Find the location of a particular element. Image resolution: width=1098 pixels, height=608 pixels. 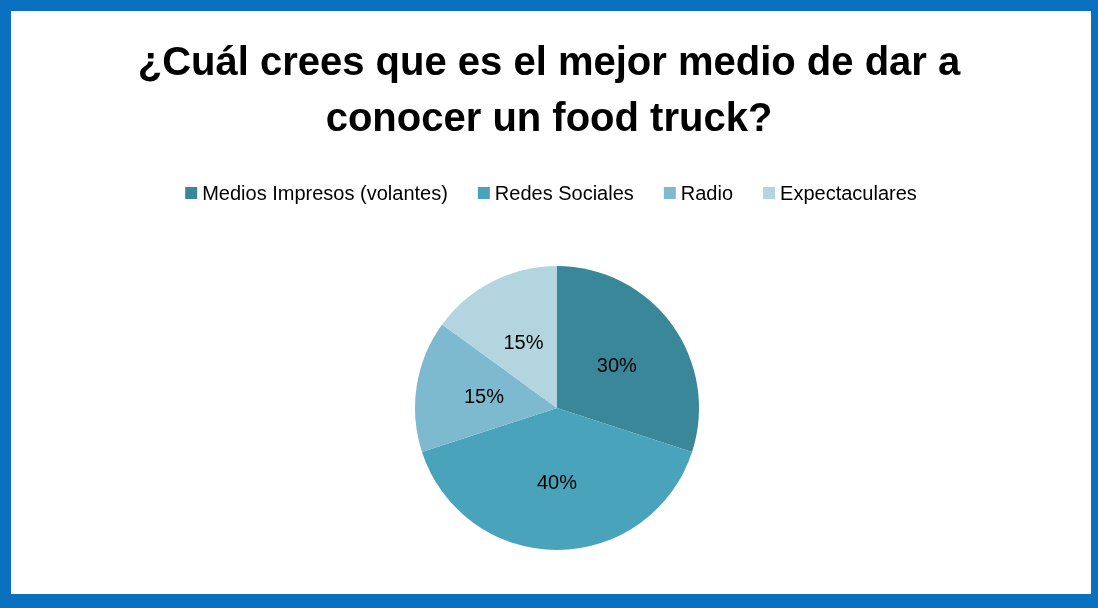

legend-label: Expectaculares is located at coordinates (848, 193).